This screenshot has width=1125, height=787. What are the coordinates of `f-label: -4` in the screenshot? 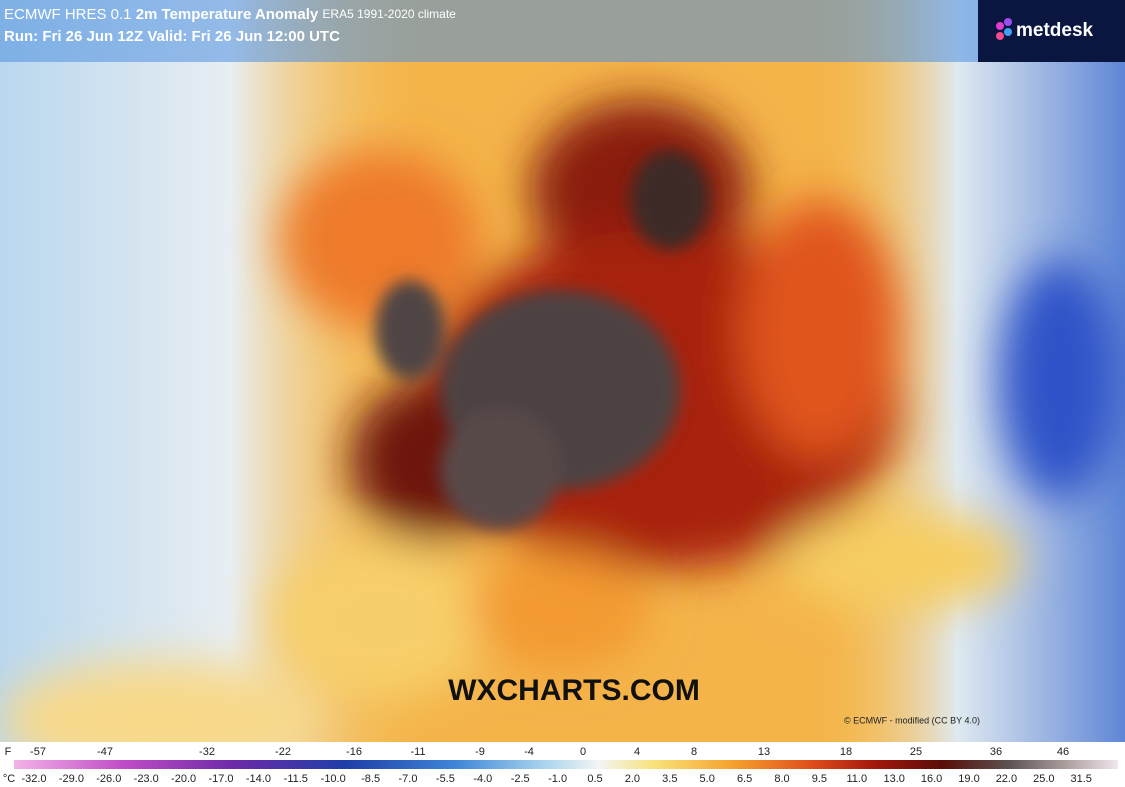 It's located at (529, 752).